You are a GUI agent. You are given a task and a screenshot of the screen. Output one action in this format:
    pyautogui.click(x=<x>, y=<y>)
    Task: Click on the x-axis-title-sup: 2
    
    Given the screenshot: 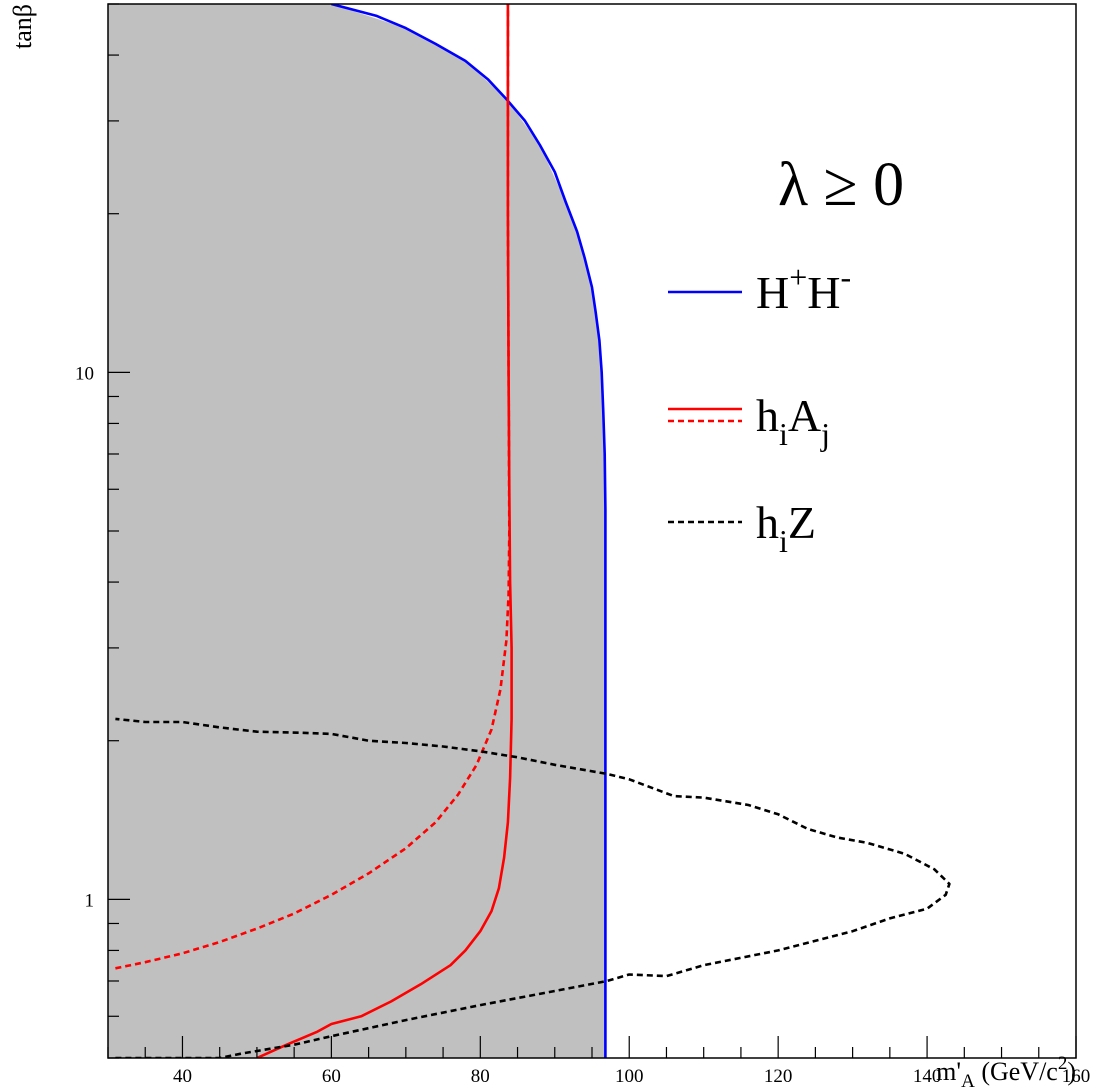 What is the action you would take?
    pyautogui.click(x=1063, y=1063)
    